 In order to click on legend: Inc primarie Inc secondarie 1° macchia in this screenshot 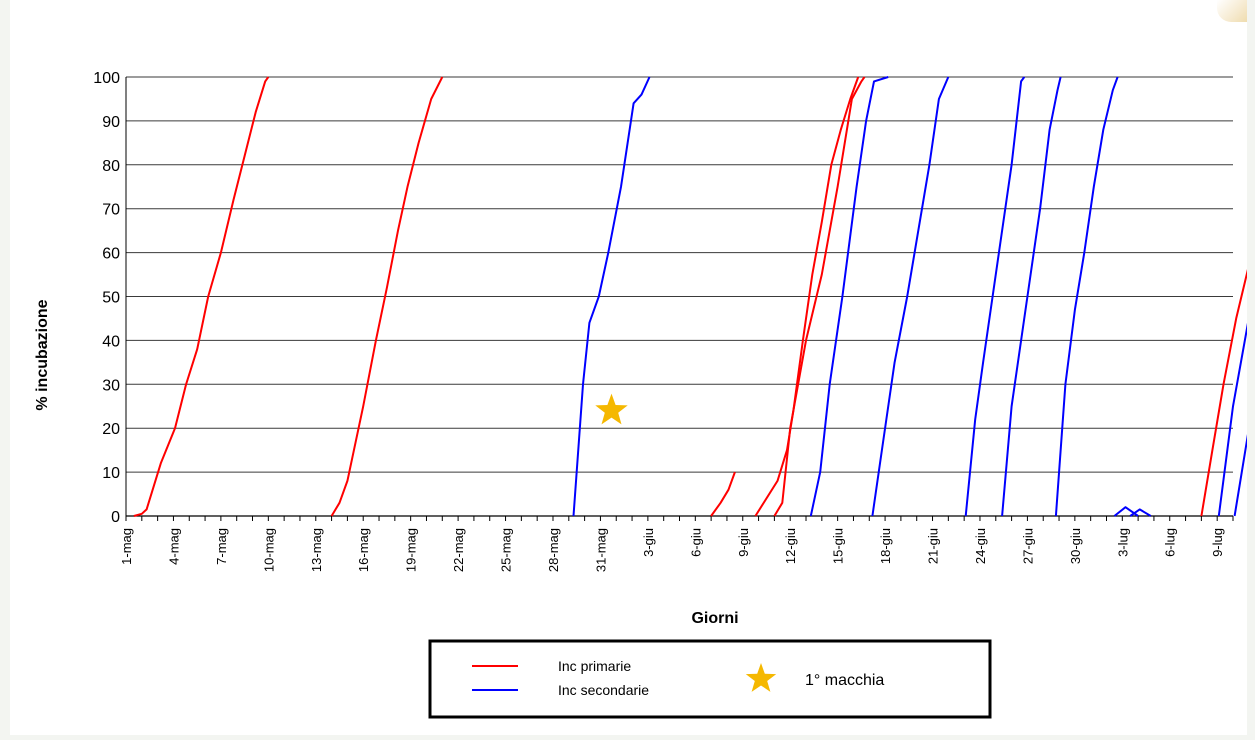, I will do `click(710, 679)`.